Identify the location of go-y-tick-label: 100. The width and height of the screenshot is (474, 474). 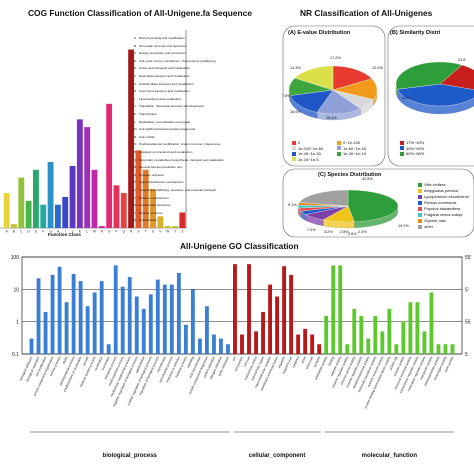
(15, 258).